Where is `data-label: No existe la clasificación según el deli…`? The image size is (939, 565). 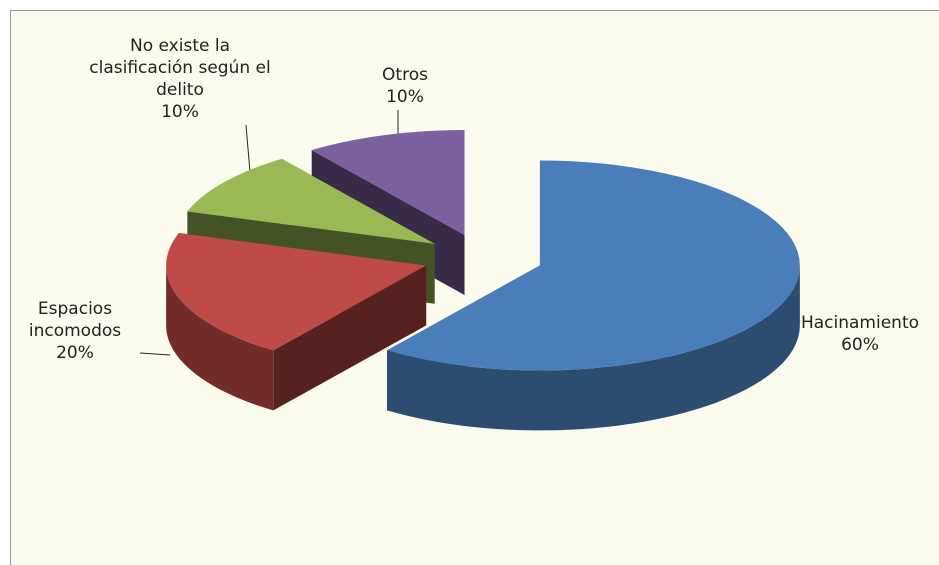 data-label: No existe la clasificación según el deli… is located at coordinates (180, 79).